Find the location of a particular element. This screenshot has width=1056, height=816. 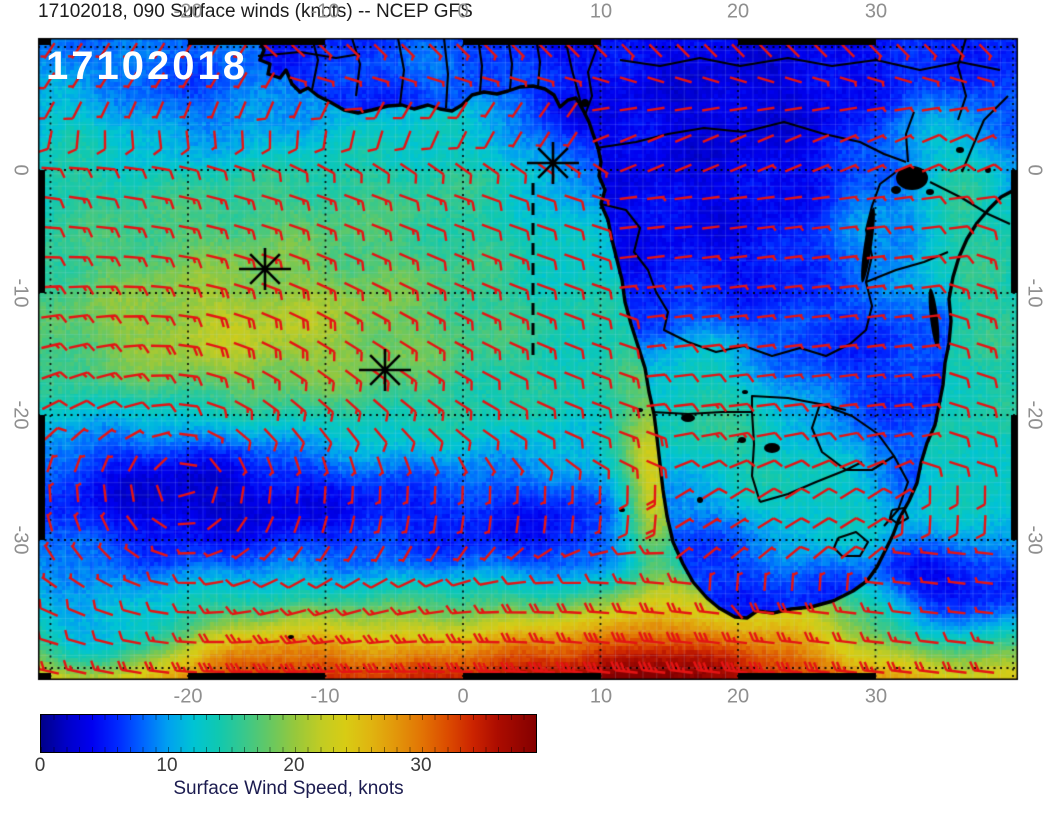

lat-tick-left--20: -20 is located at coordinates (20, 415).